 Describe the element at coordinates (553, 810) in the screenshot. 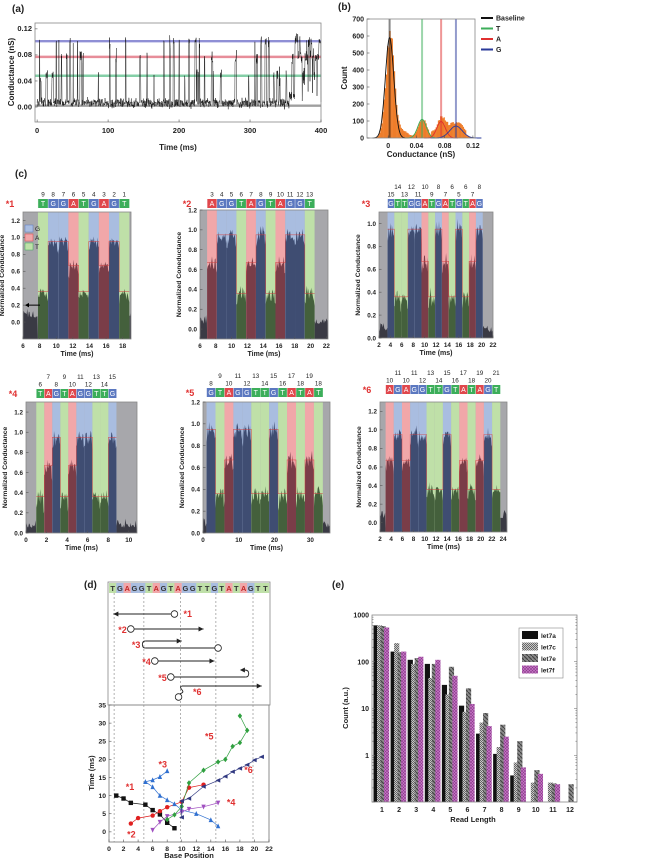

I see `x-tick-label: 11` at that location.